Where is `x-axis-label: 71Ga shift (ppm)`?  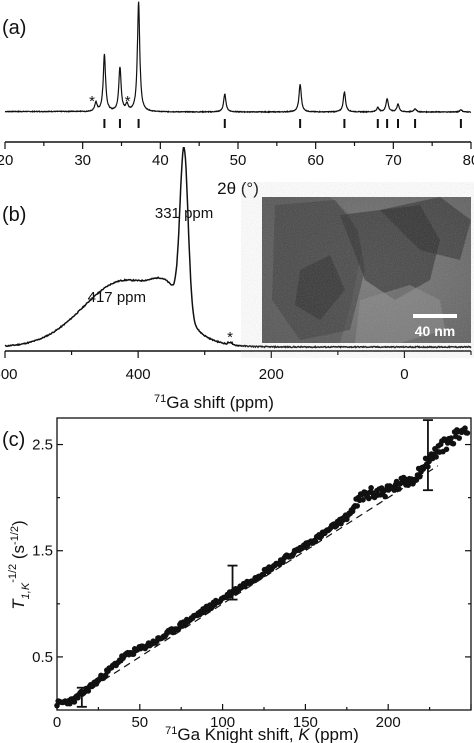 x-axis-label: 71Ga shift (ppm) is located at coordinates (214, 402).